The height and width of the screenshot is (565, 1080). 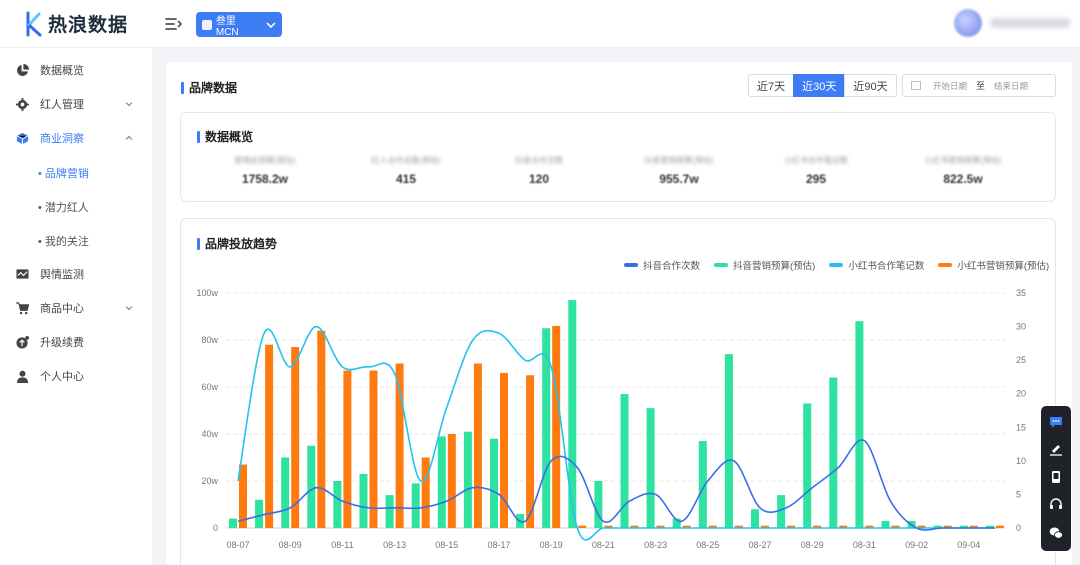 What do you see at coordinates (916, 85) in the screenshot?
I see `calendar-icon` at bounding box center [916, 85].